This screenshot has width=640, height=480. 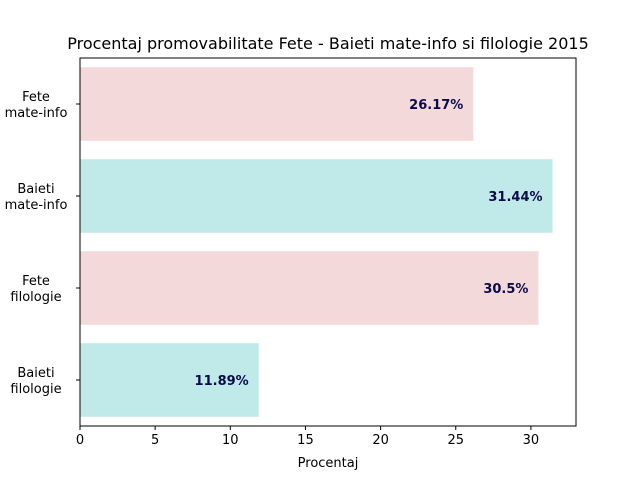 What do you see at coordinates (36, 197) in the screenshot?
I see `y-tick-label: Baieti mate-info` at bounding box center [36, 197].